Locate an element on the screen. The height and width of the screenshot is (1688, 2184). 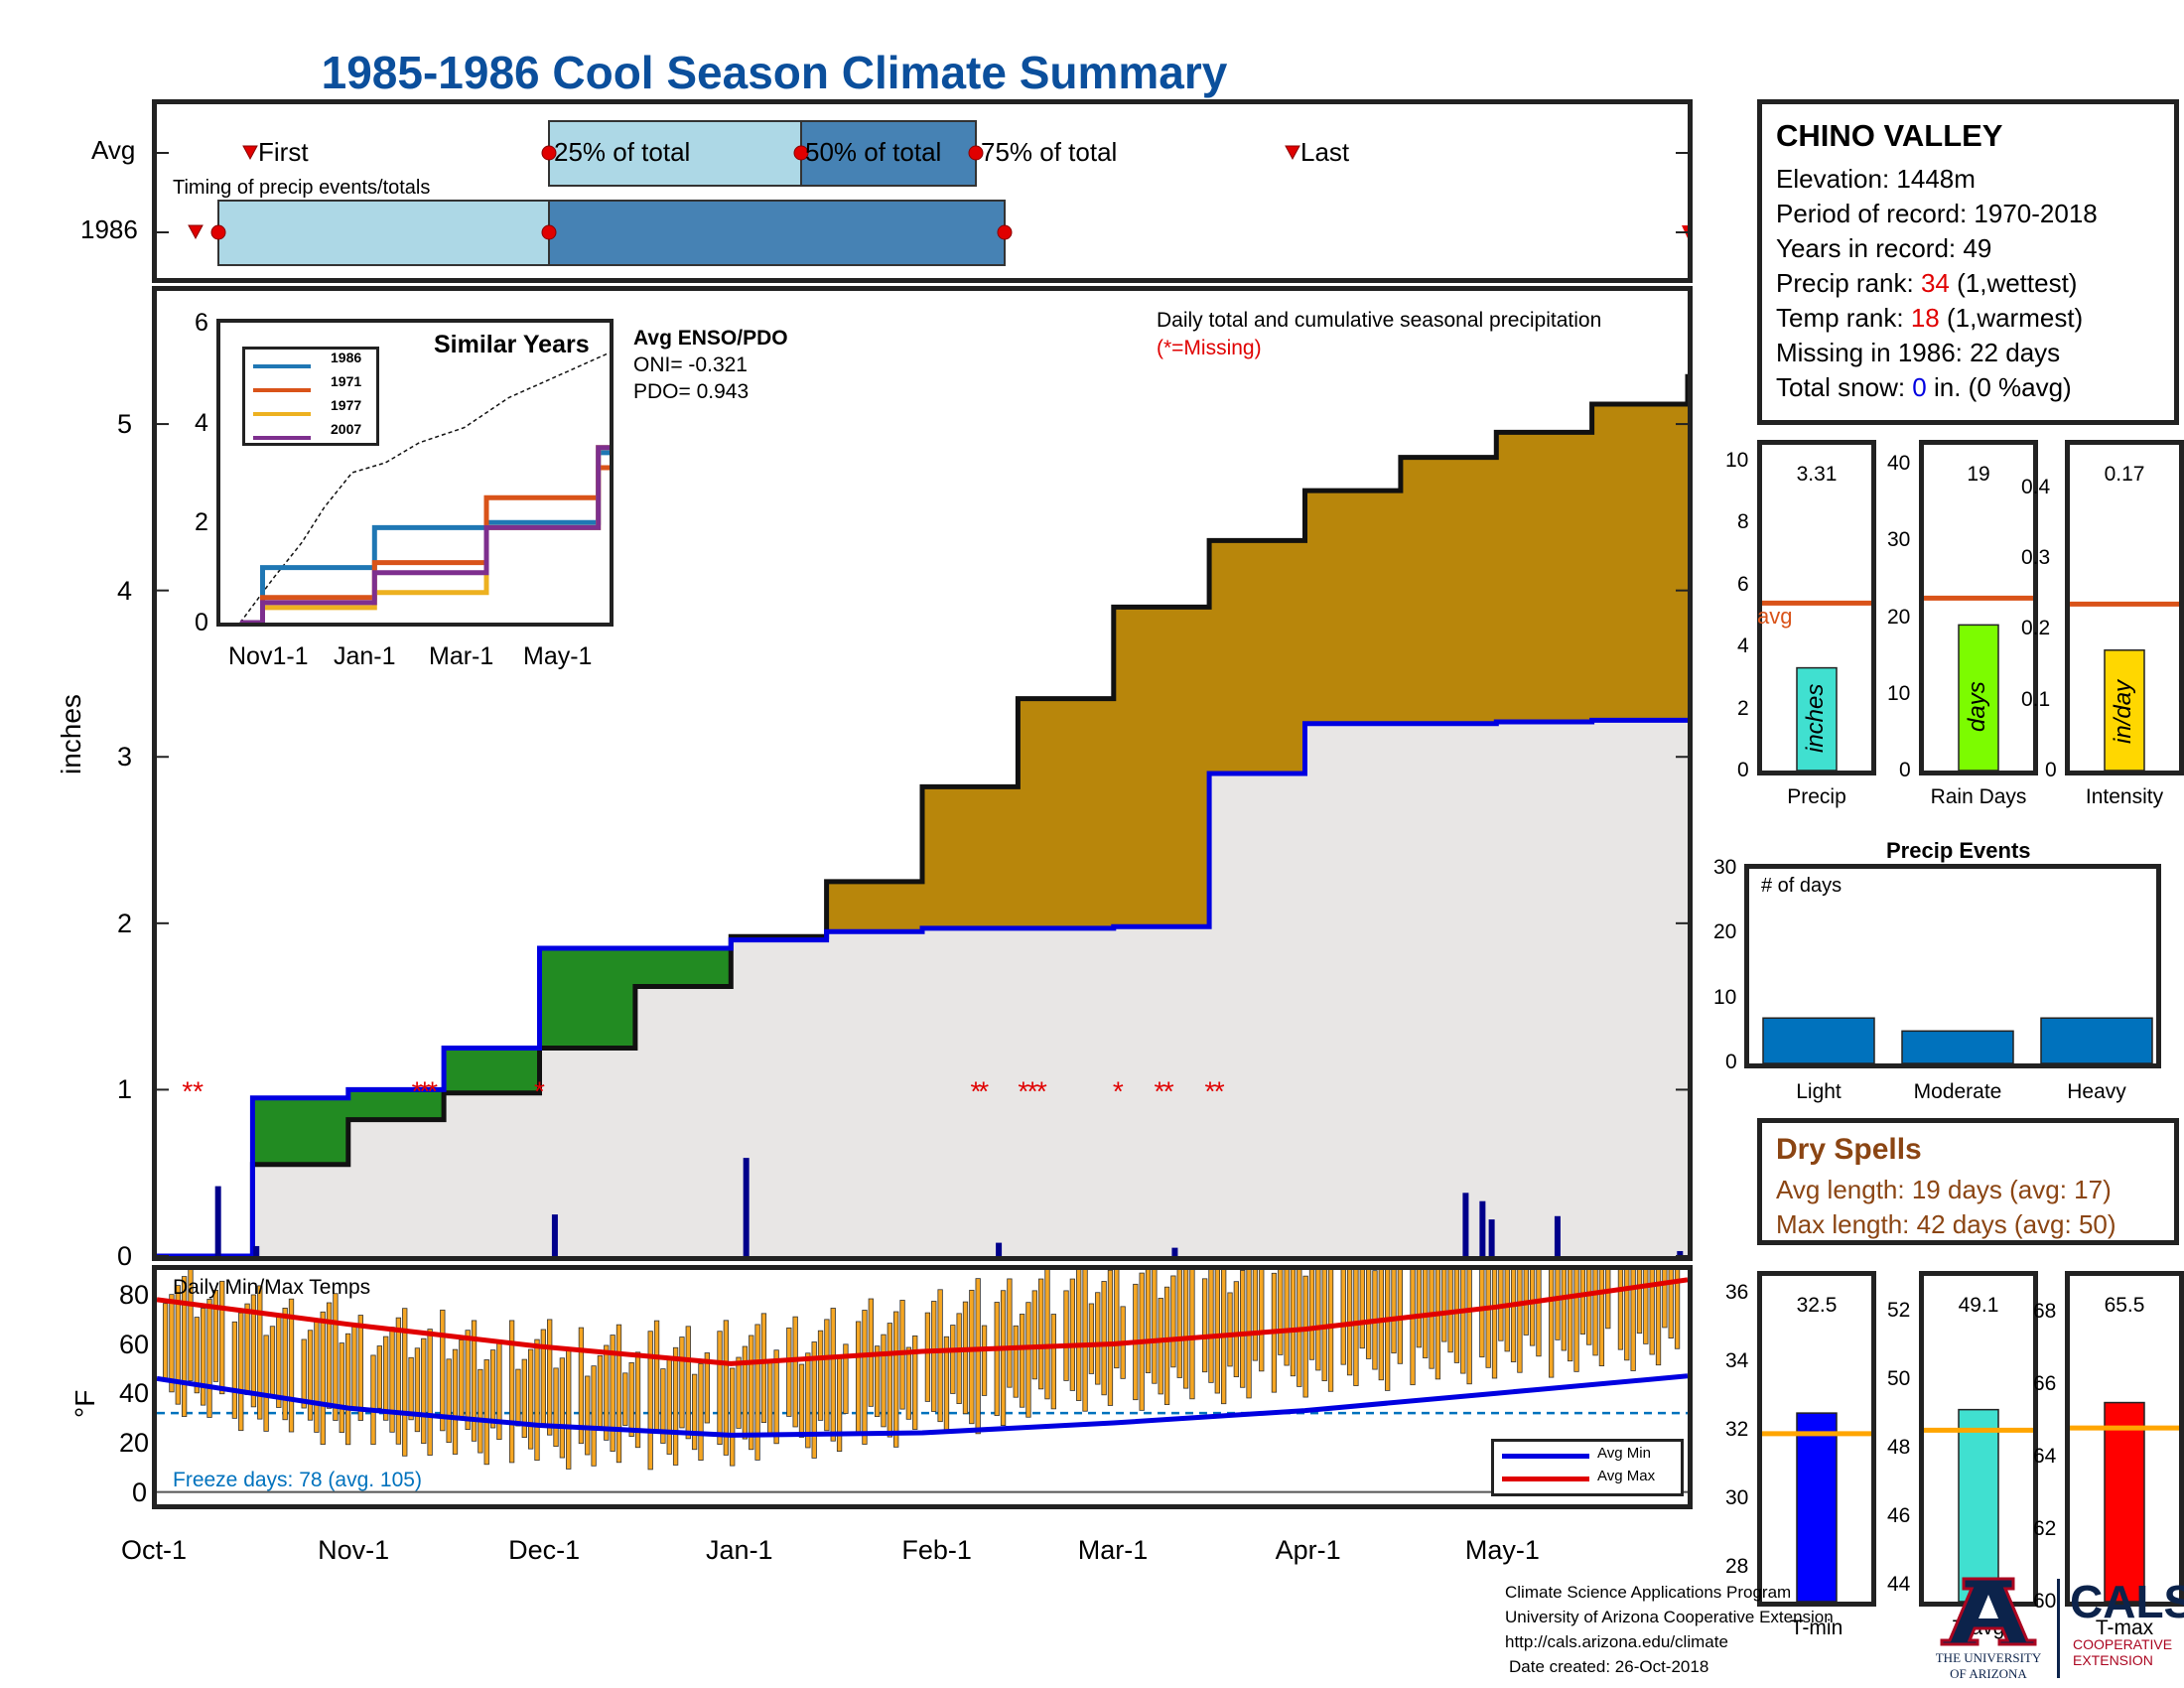
precip-stat: 3.31 inches is located at coordinates (1816, 607).